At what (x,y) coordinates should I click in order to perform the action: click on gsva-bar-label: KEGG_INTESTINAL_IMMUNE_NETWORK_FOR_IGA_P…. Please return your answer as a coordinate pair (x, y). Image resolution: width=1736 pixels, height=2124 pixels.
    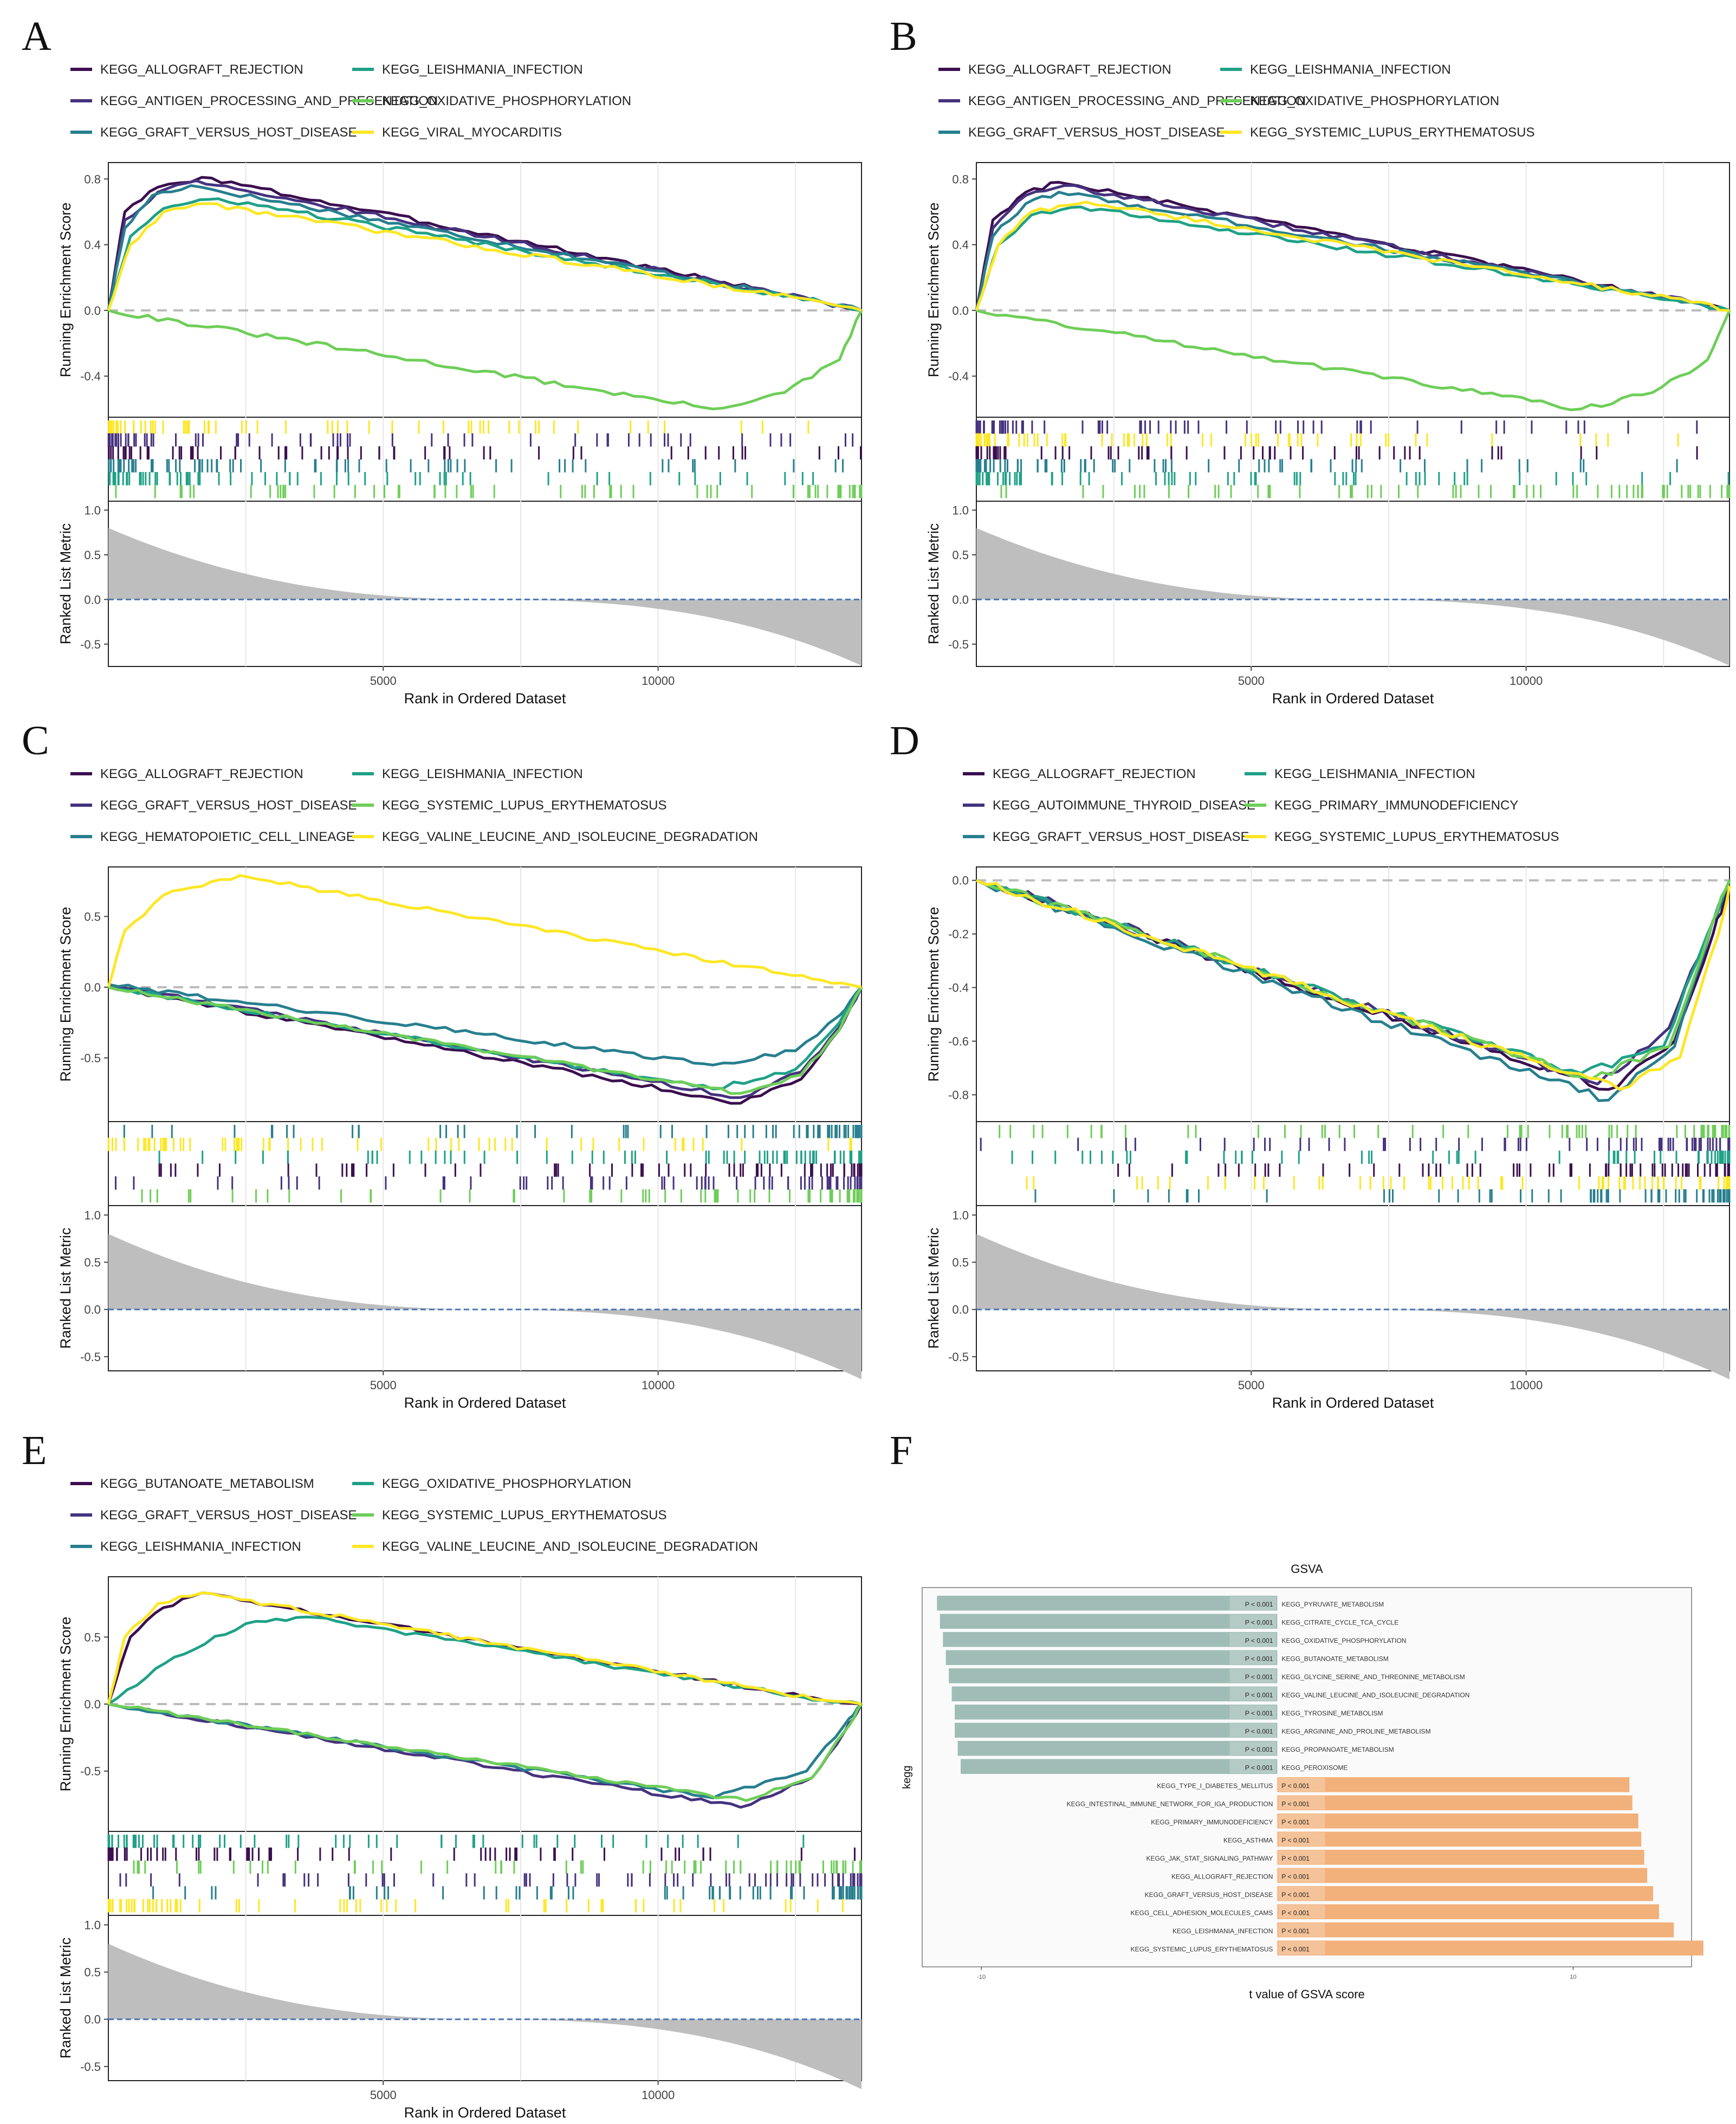
    Looking at the image, I should click on (1170, 1804).